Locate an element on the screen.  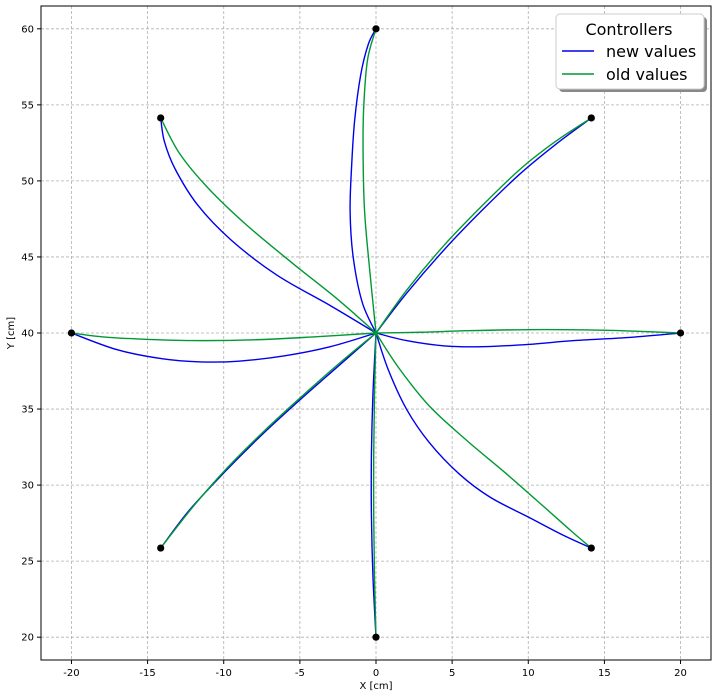
x-tick-label: -10 is located at coordinates (224, 673).